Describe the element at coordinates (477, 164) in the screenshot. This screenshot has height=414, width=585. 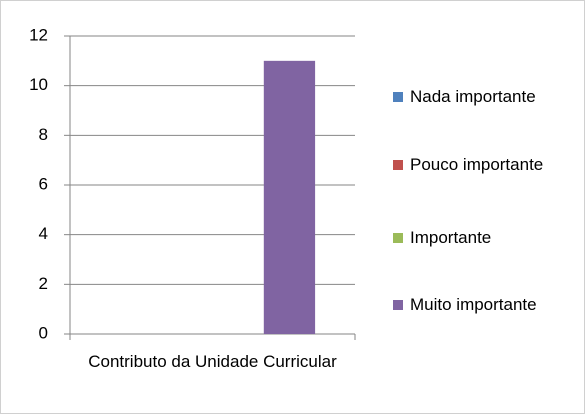
I see `legend-label: Pouco importante` at that location.